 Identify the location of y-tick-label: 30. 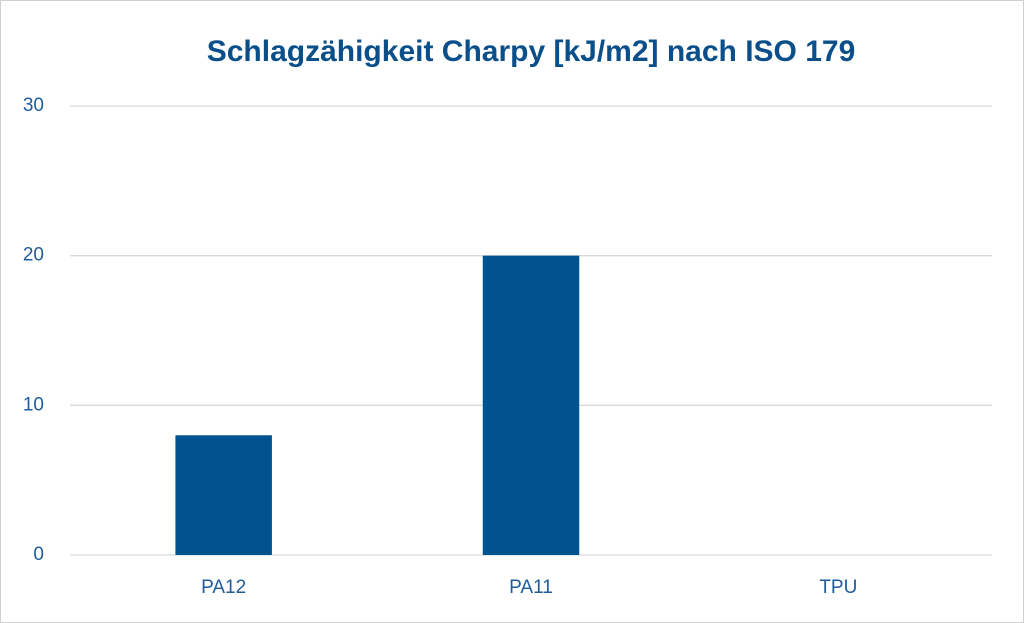
(33, 105).